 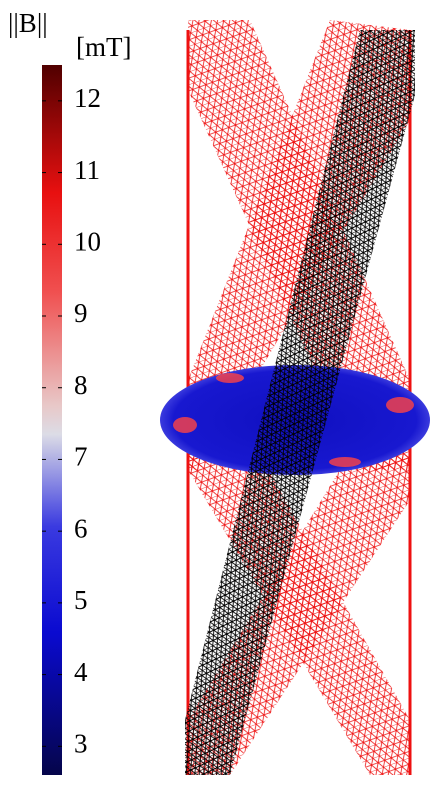 What do you see at coordinates (81, 385) in the screenshot?
I see `tick-label: 8` at bounding box center [81, 385].